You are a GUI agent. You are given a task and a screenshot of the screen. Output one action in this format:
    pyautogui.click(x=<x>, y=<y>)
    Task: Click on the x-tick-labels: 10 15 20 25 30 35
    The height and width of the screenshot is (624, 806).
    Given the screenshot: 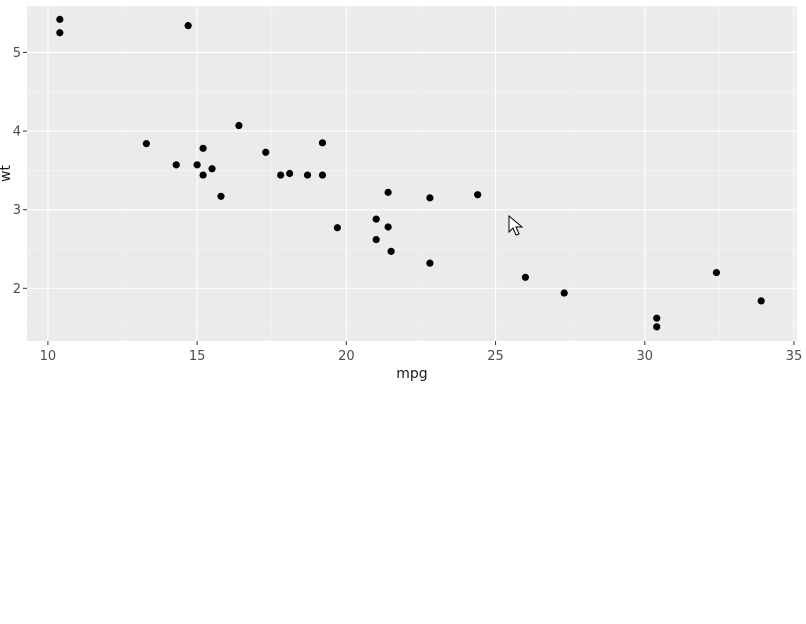 What is the action you would take?
    pyautogui.click(x=421, y=356)
    